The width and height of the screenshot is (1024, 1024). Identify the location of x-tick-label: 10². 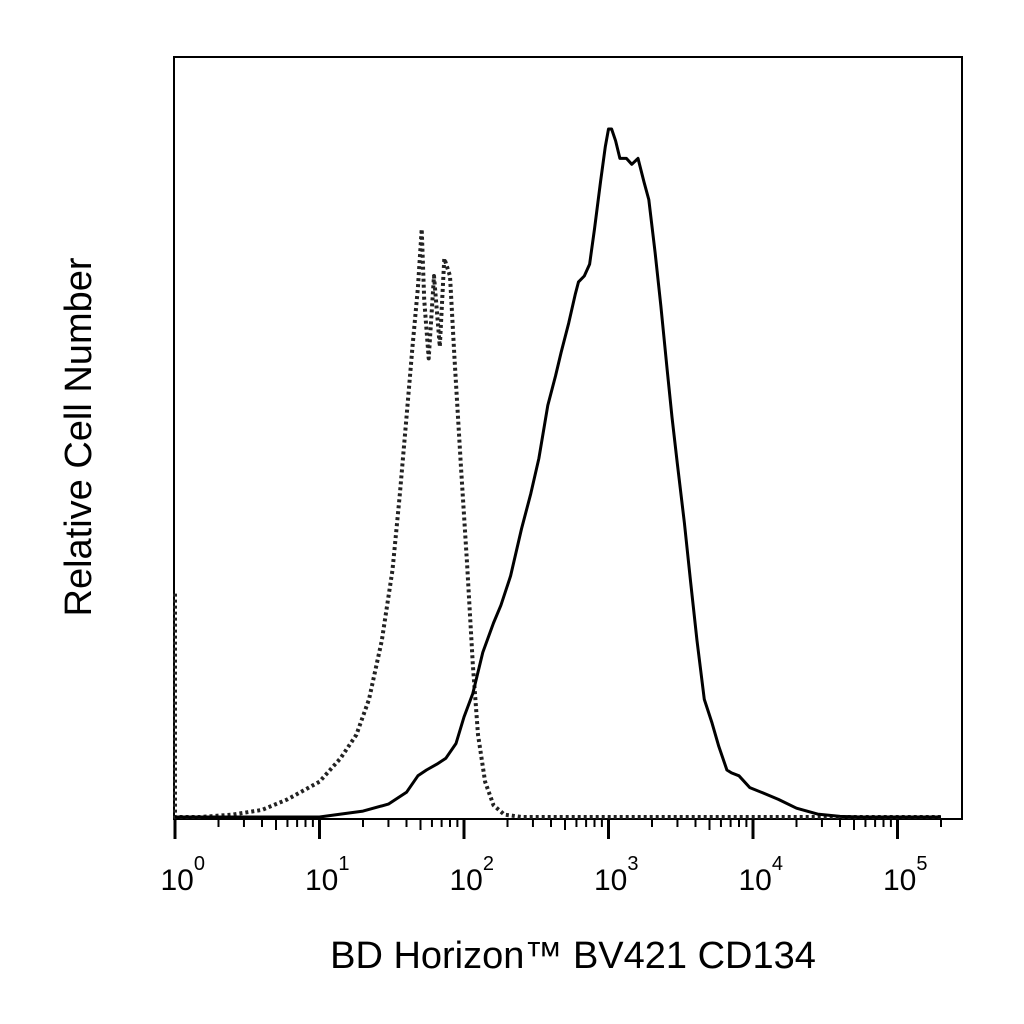
(472, 875).